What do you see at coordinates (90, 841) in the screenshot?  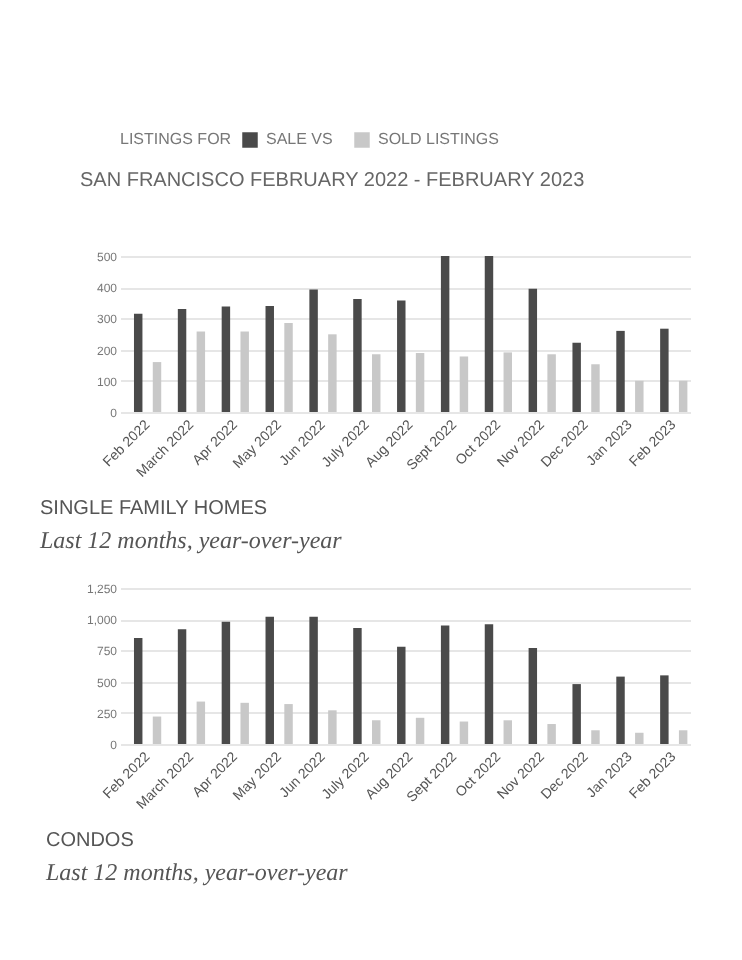 I see `text: CONDOS` at bounding box center [90, 841].